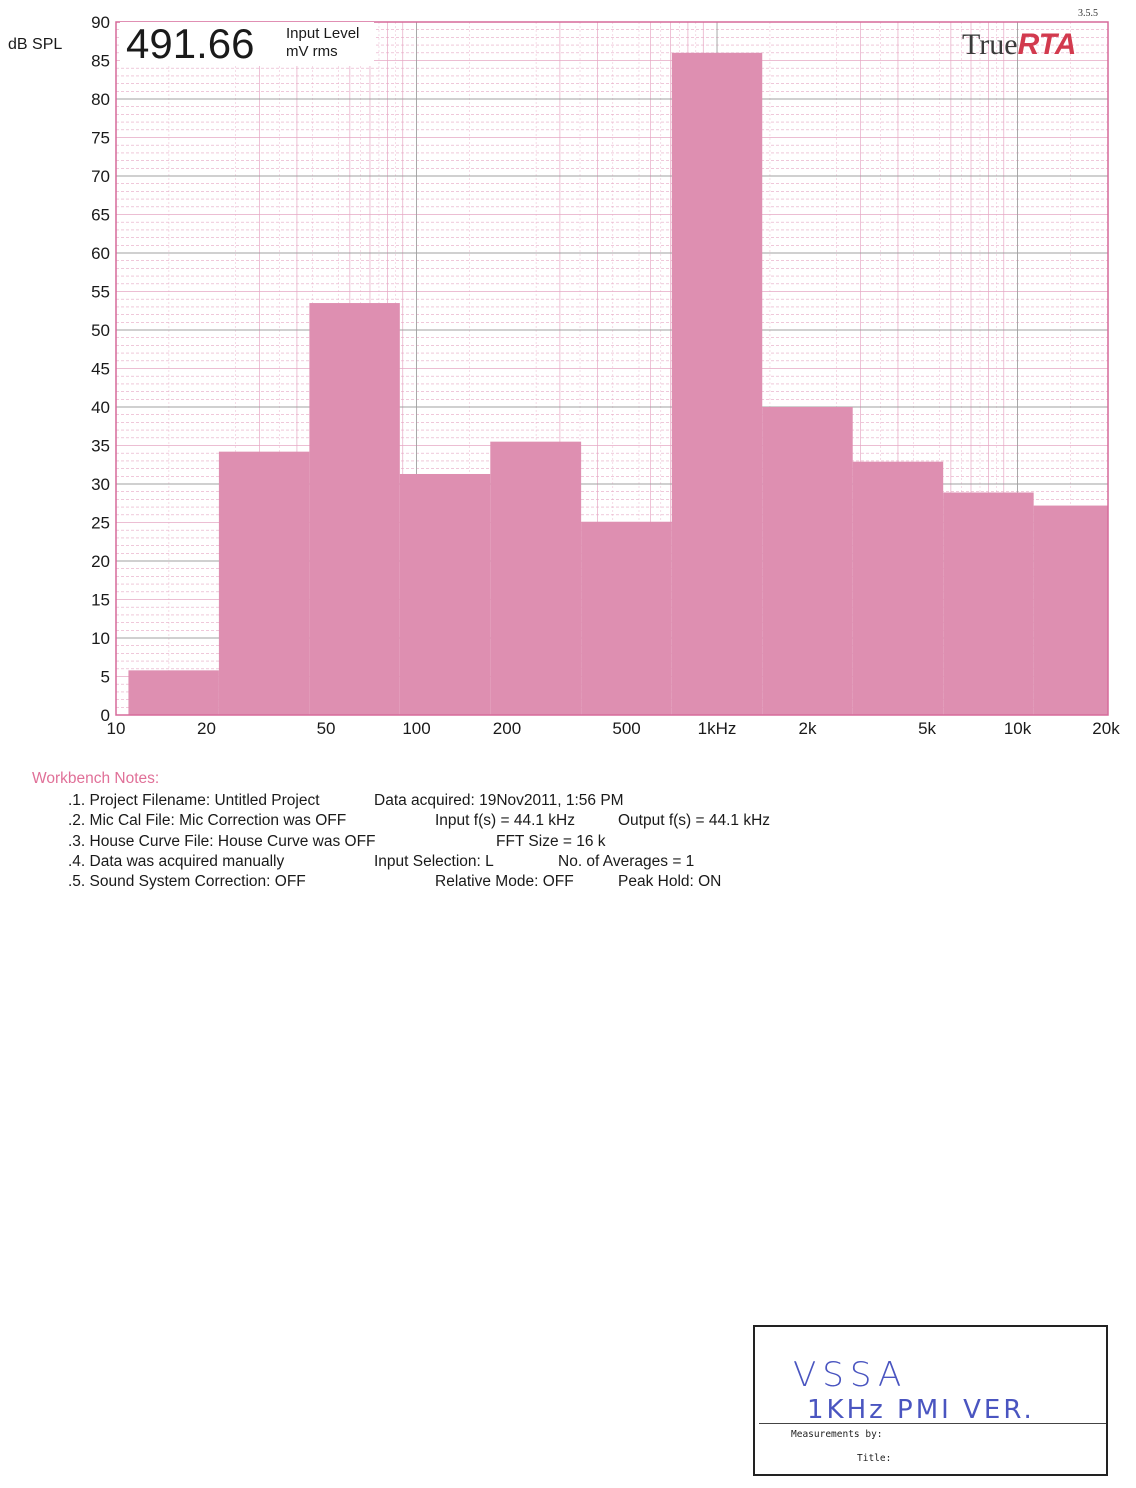  What do you see at coordinates (551, 841) in the screenshot?
I see `note-row-3-mid: FFT Size = 16 k` at bounding box center [551, 841].